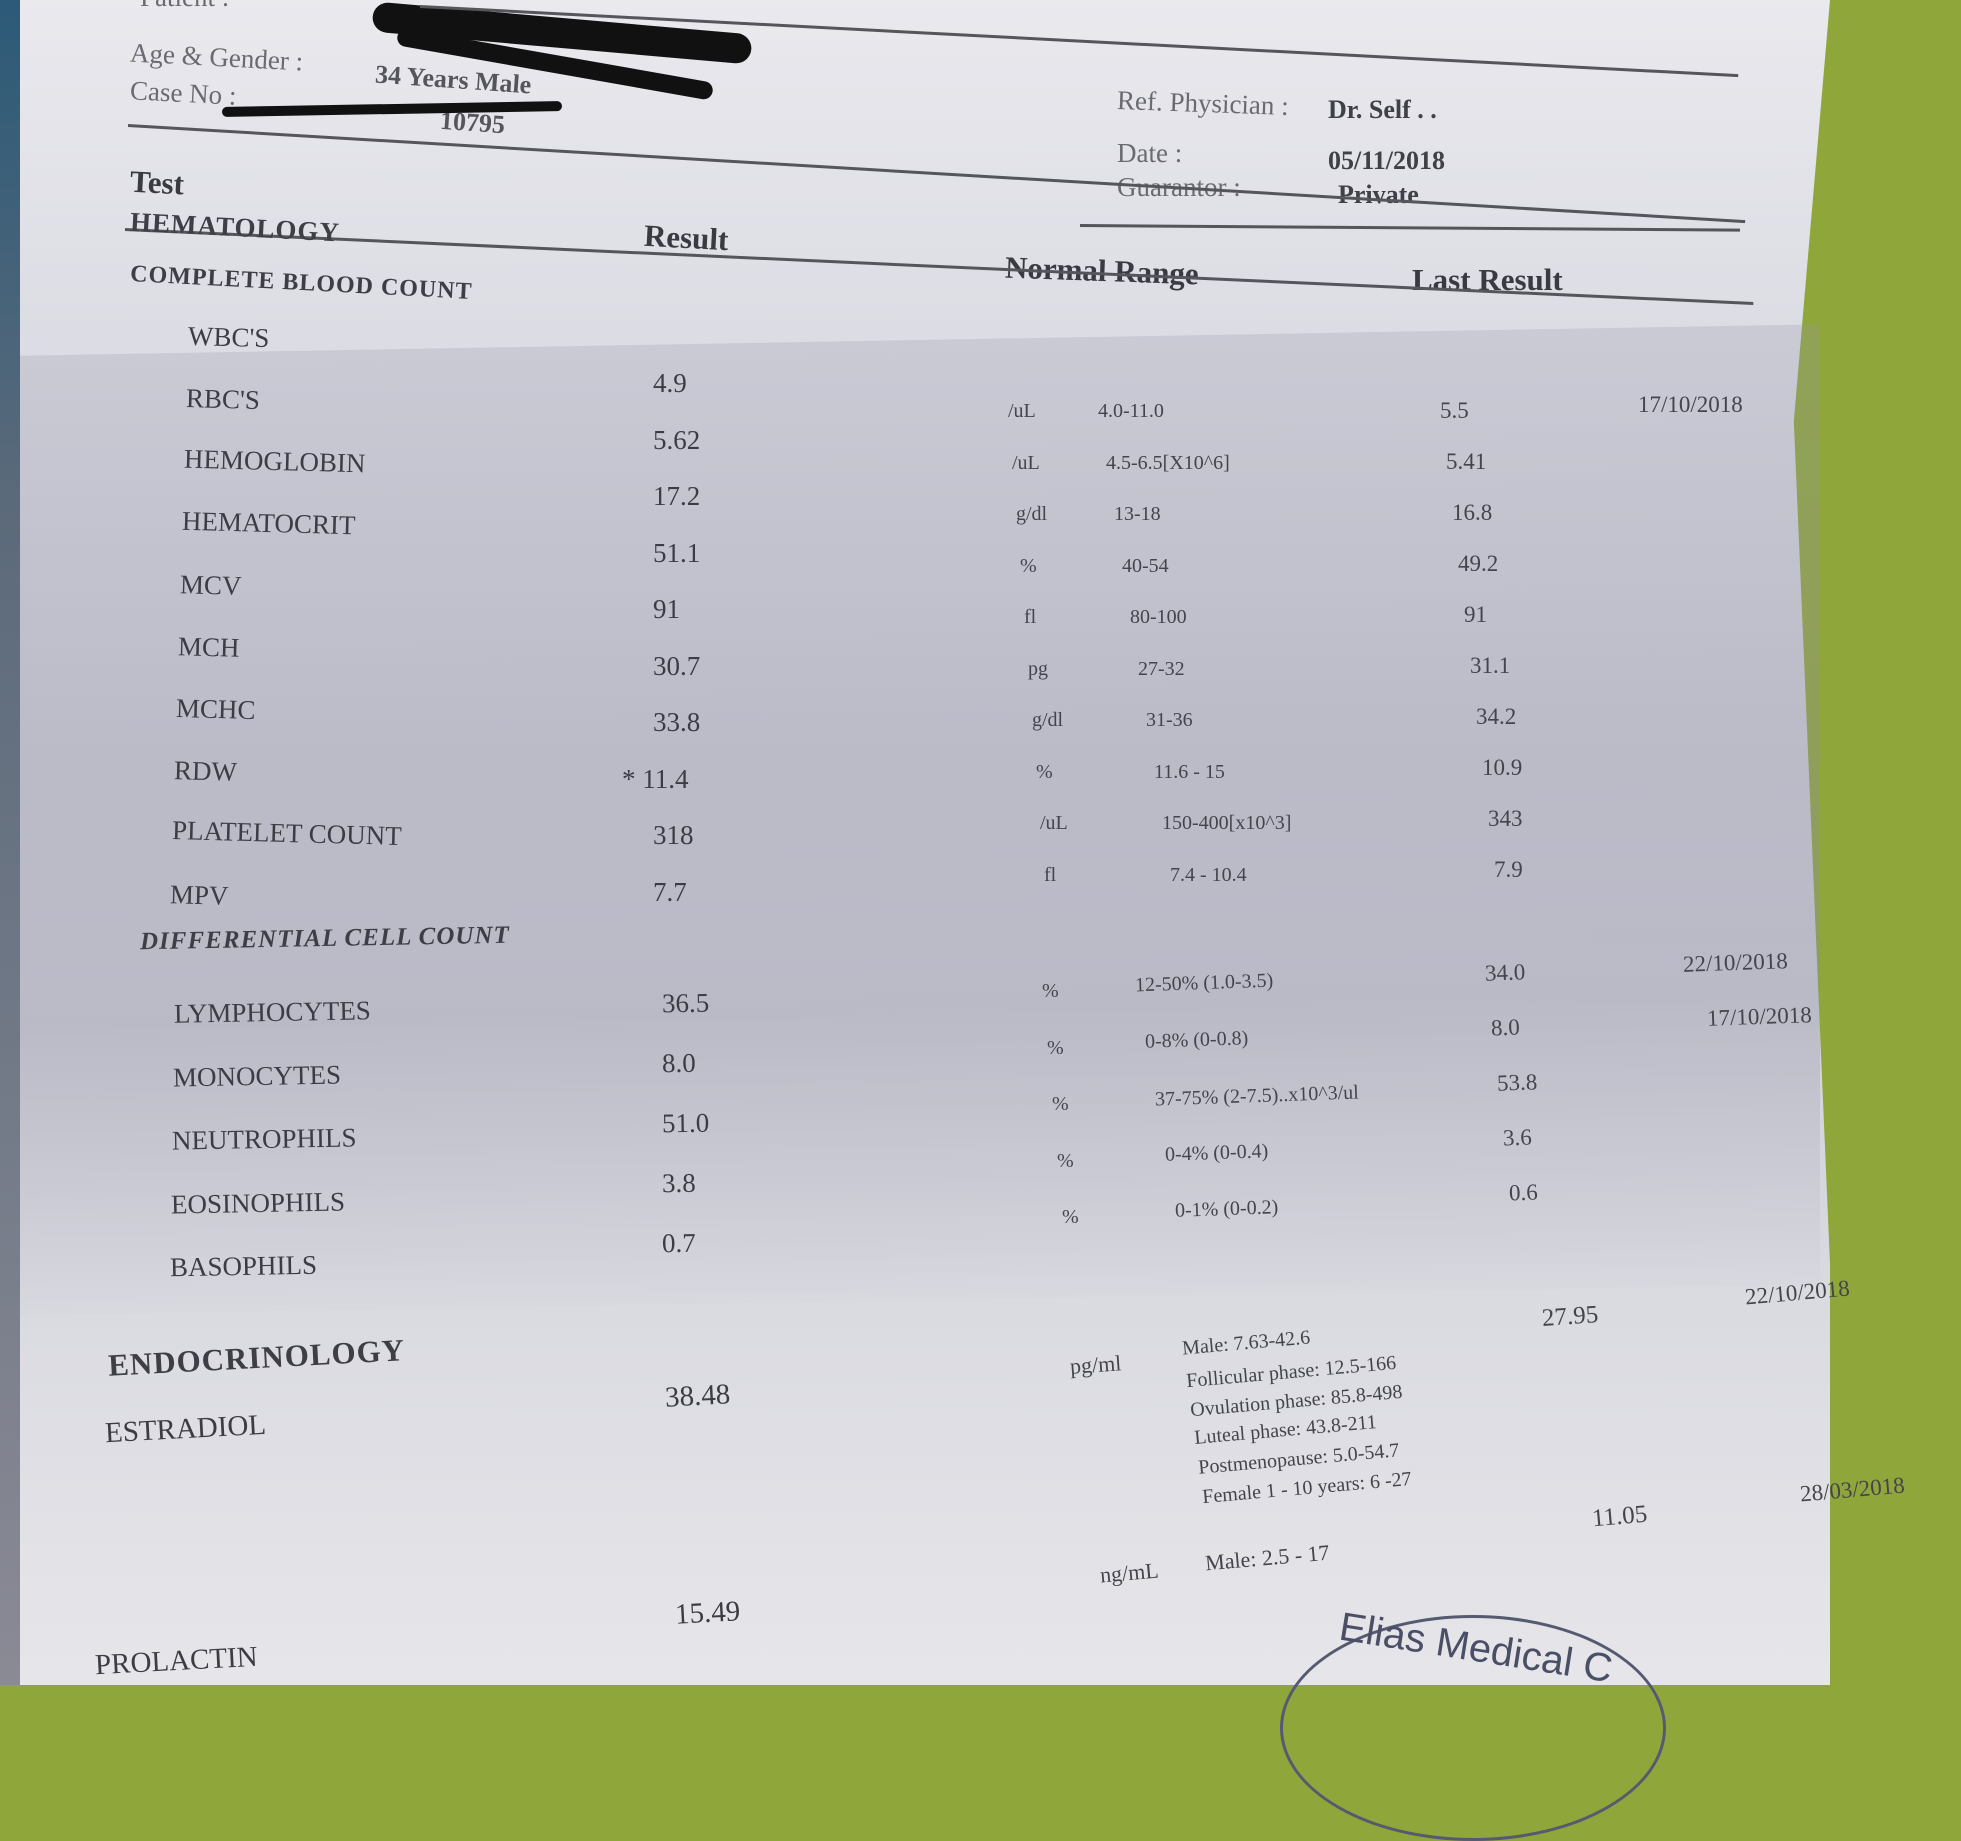 This screenshot has width=1961, height=1841. I want to click on normal-range: 0-1% (0-0.2), so click(1226, 1209).